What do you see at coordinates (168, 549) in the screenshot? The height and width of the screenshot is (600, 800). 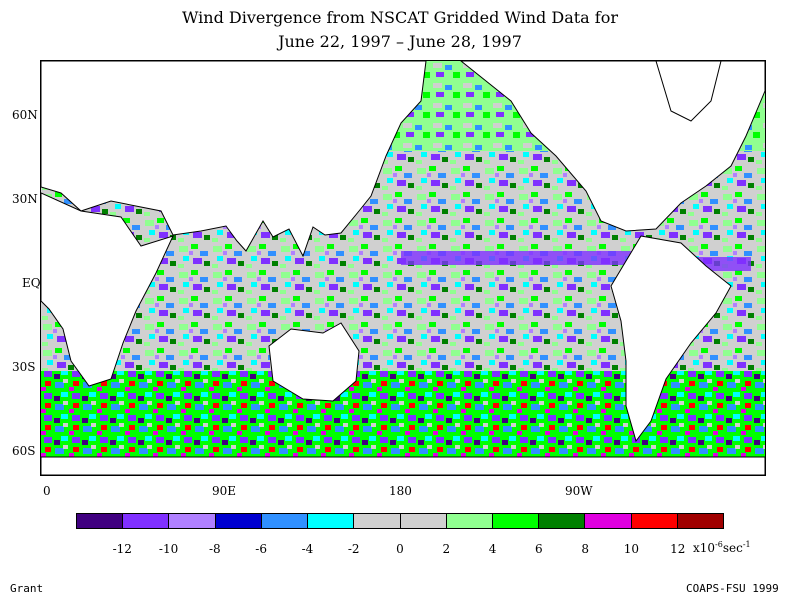 I see `colorbar-tick-label: -10` at bounding box center [168, 549].